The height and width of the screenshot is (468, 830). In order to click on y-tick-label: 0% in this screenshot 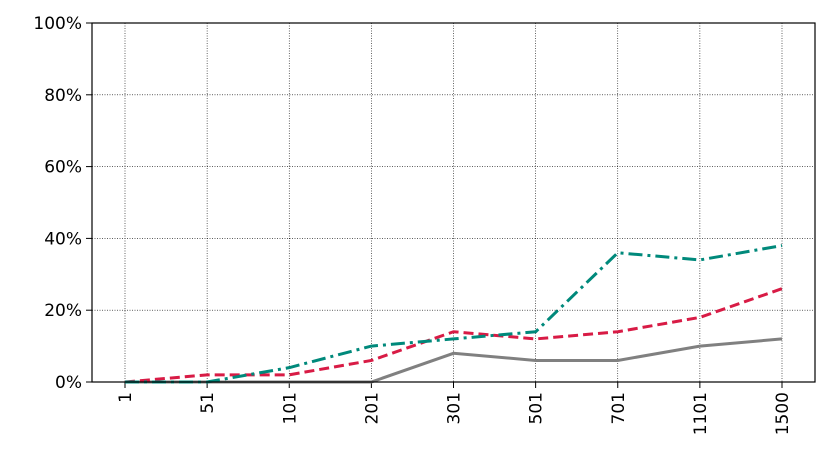, I will do `click(68, 383)`.